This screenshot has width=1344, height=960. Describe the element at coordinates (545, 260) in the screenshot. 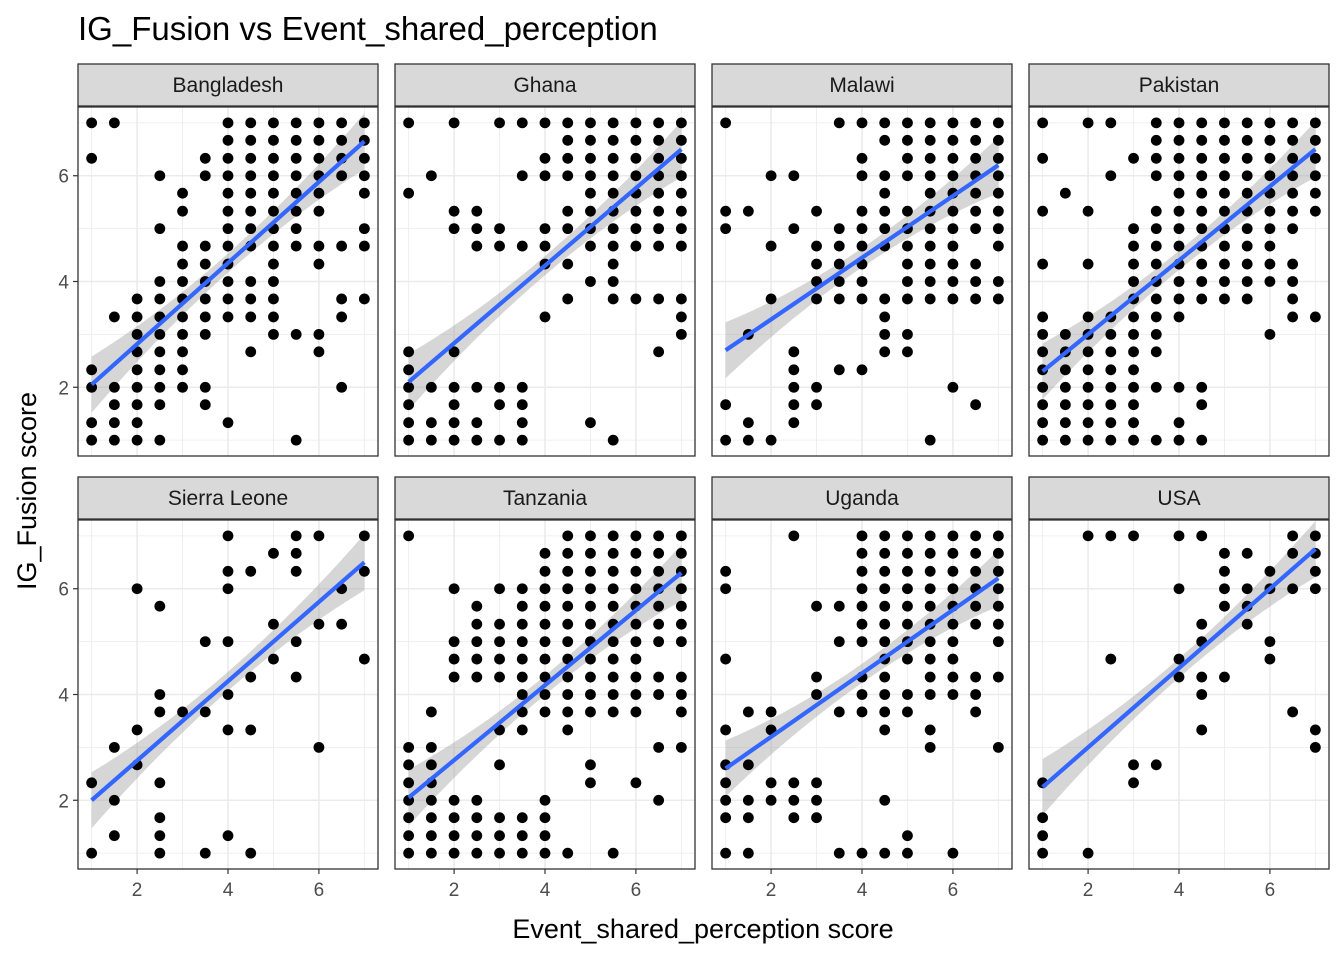

I see `panel-ghana: Ghana` at that location.